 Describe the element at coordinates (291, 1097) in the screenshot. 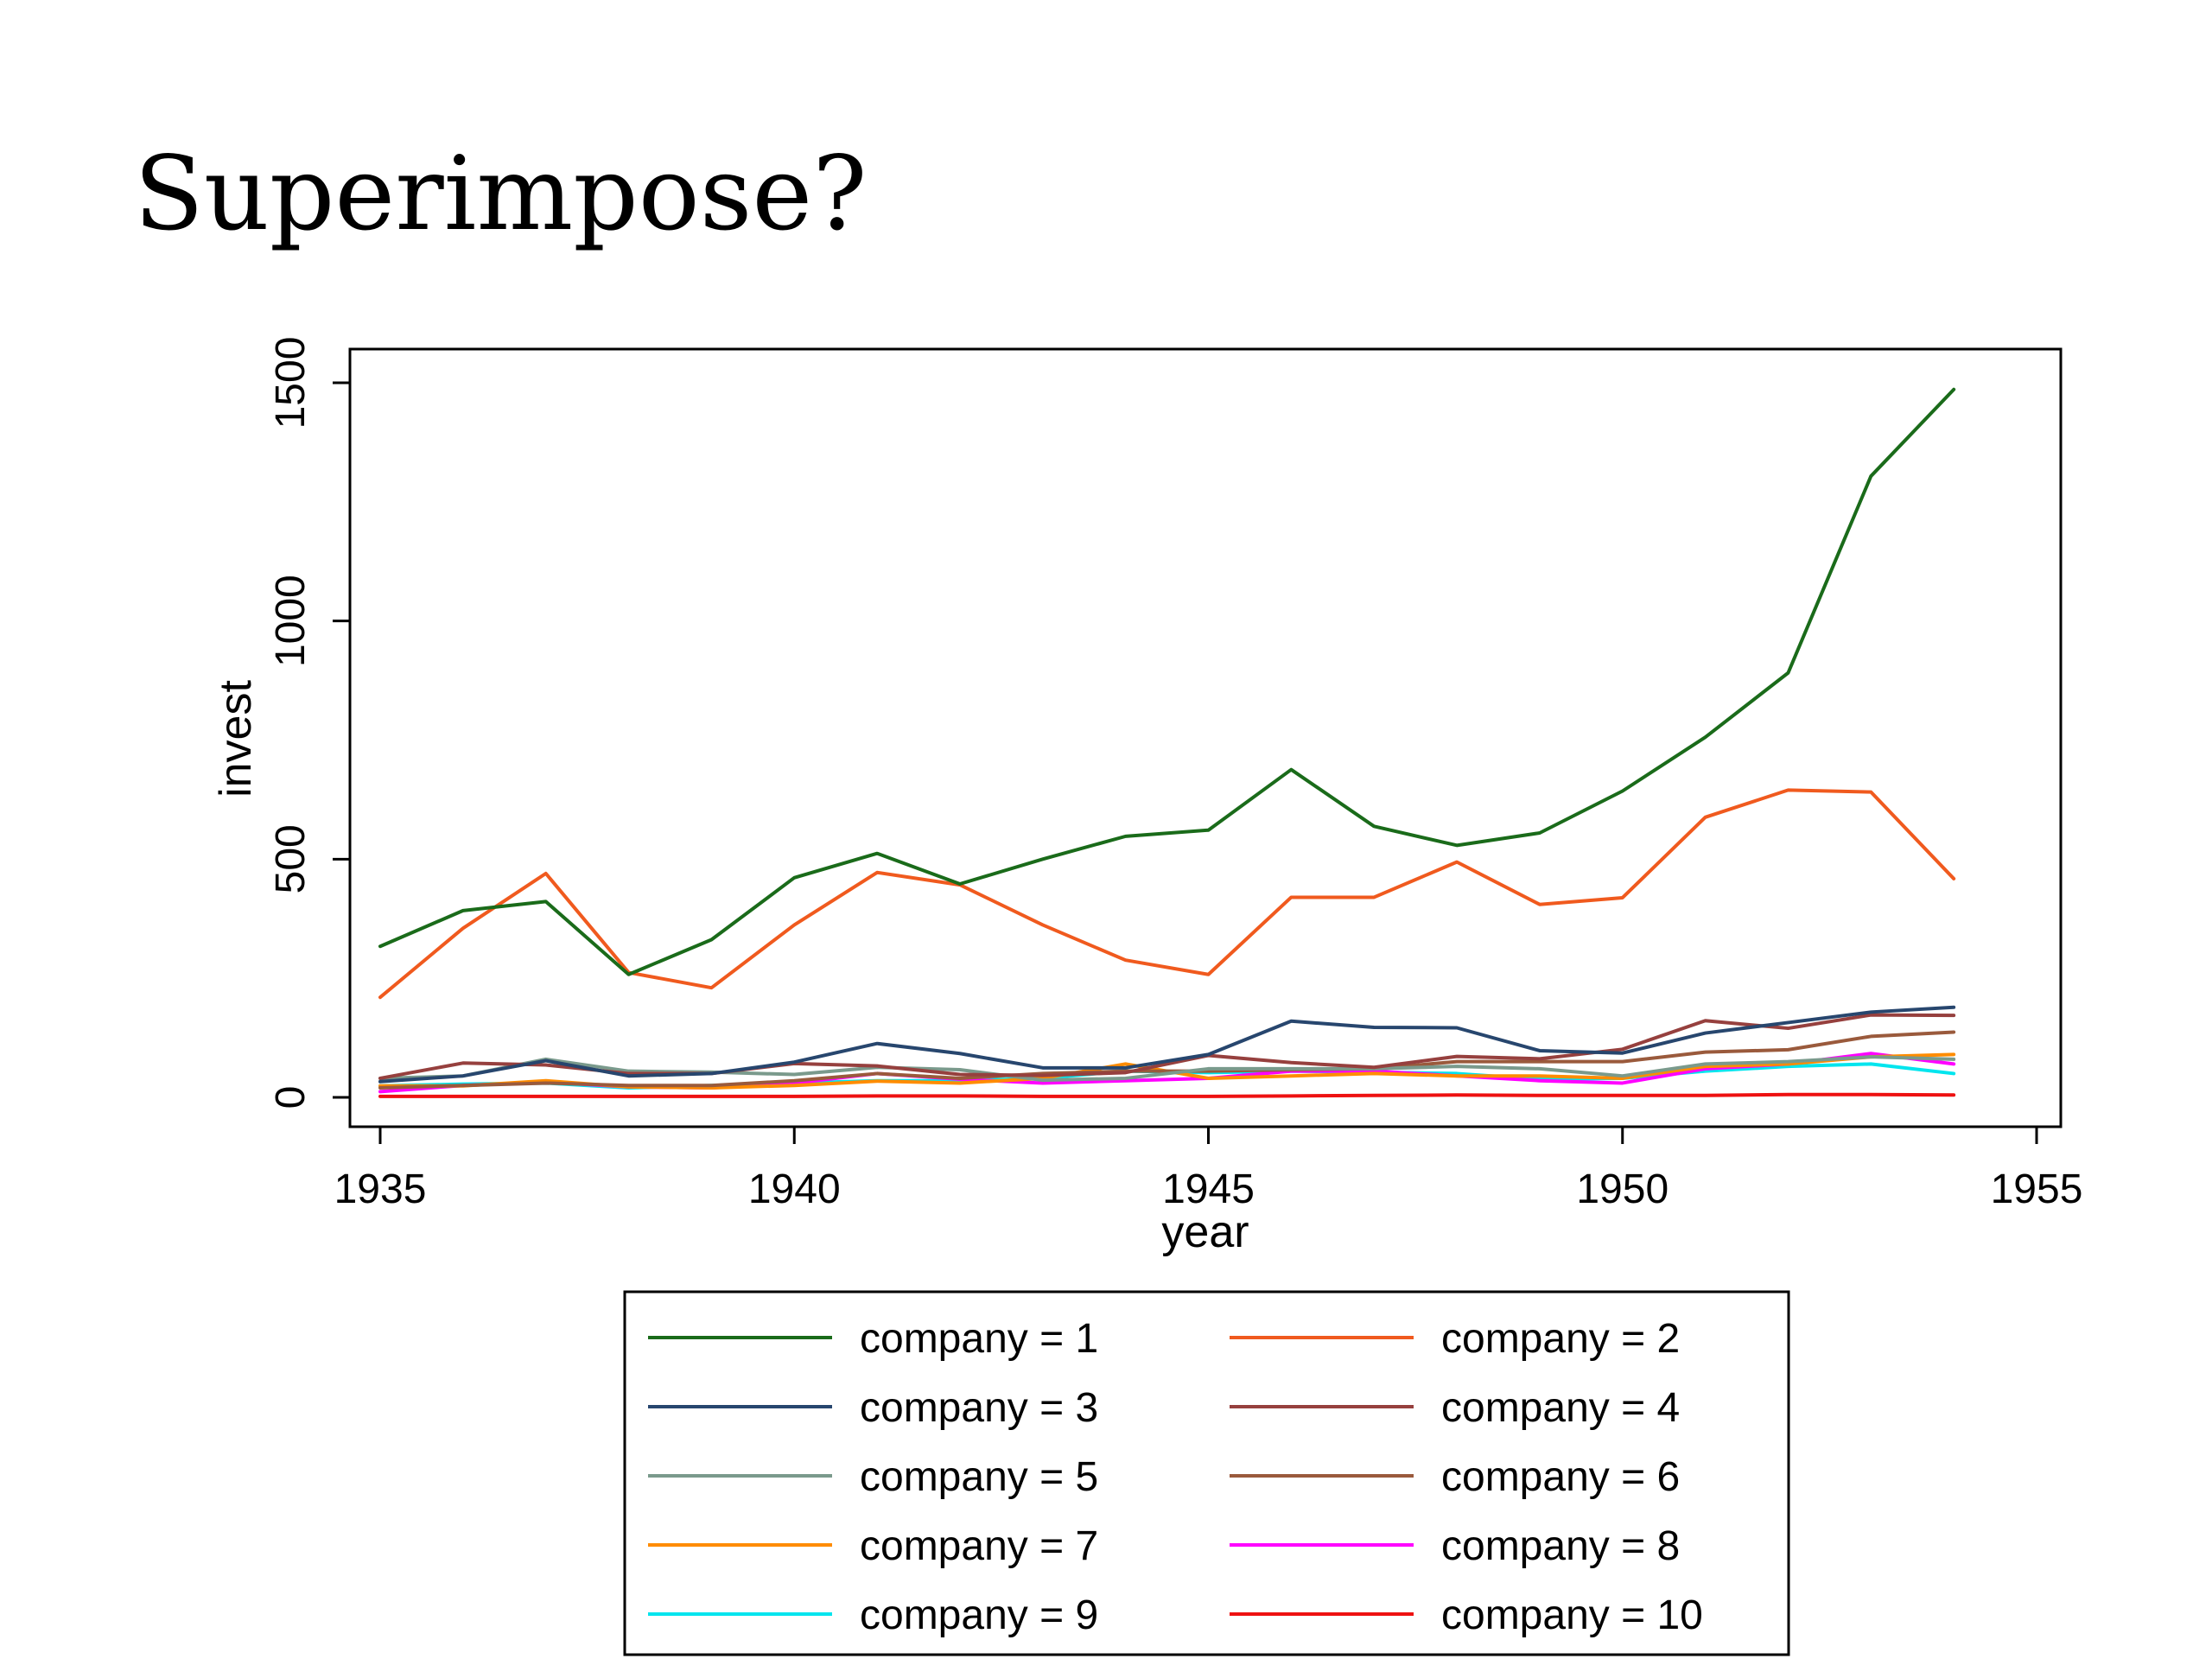

I see `y-tick-label: 0` at that location.